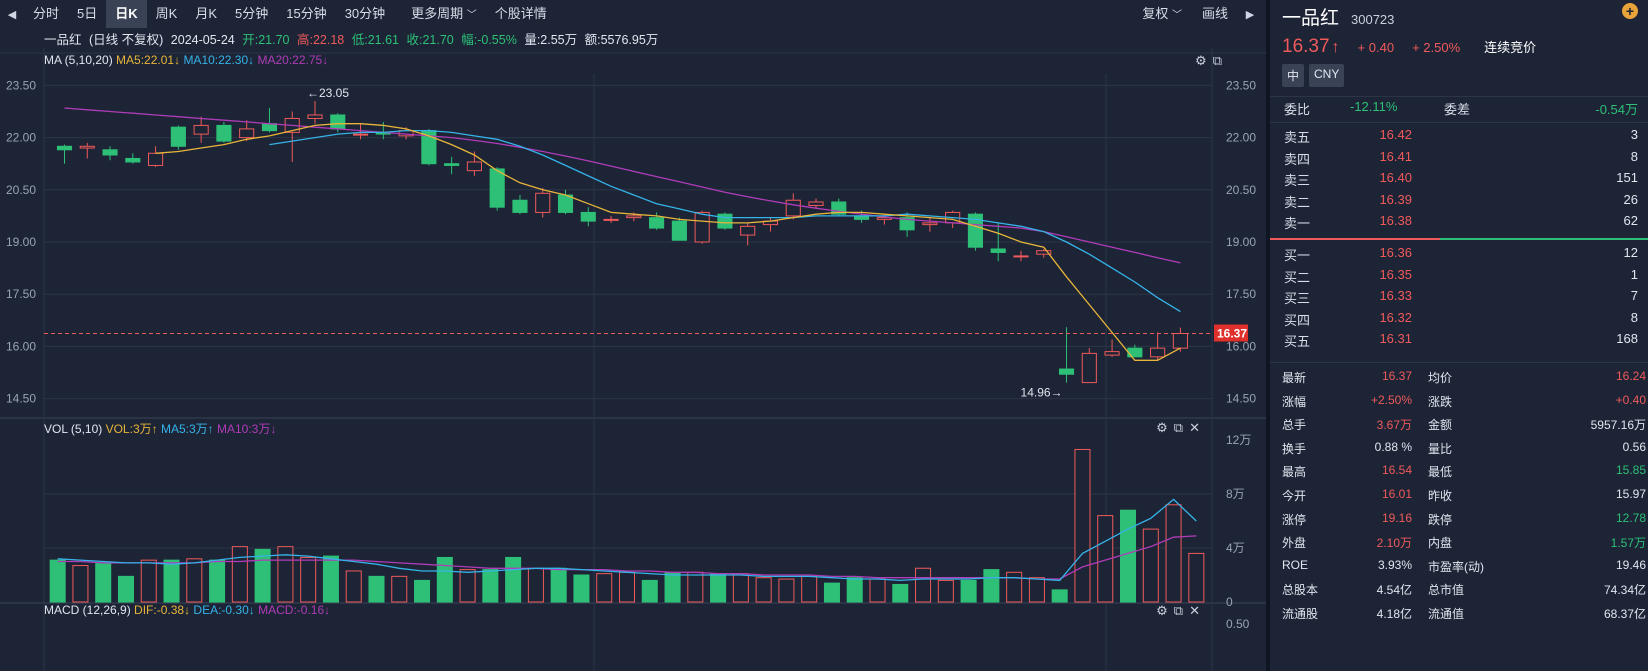 The width and height of the screenshot is (1648, 671). I want to click on stat-value: 15.97, so click(1630, 494).